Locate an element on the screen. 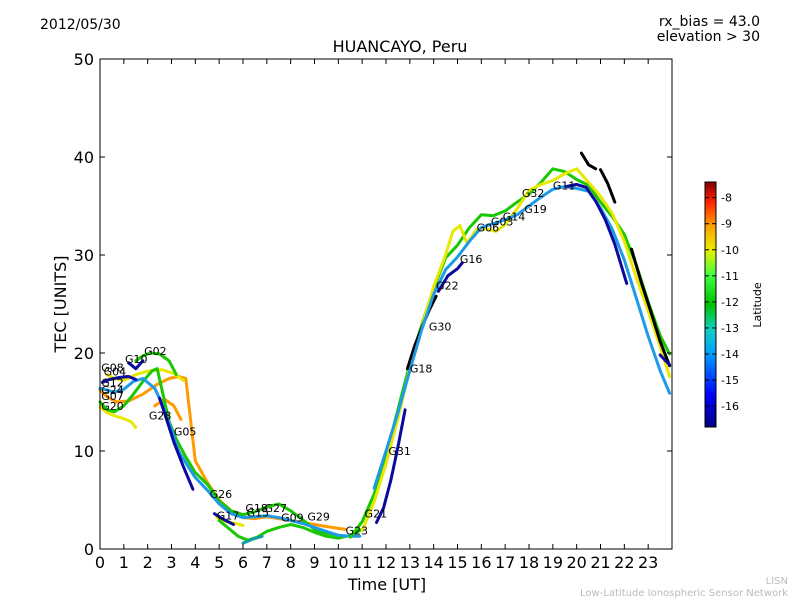  y-tick-label: 10 is located at coordinates (84, 451).